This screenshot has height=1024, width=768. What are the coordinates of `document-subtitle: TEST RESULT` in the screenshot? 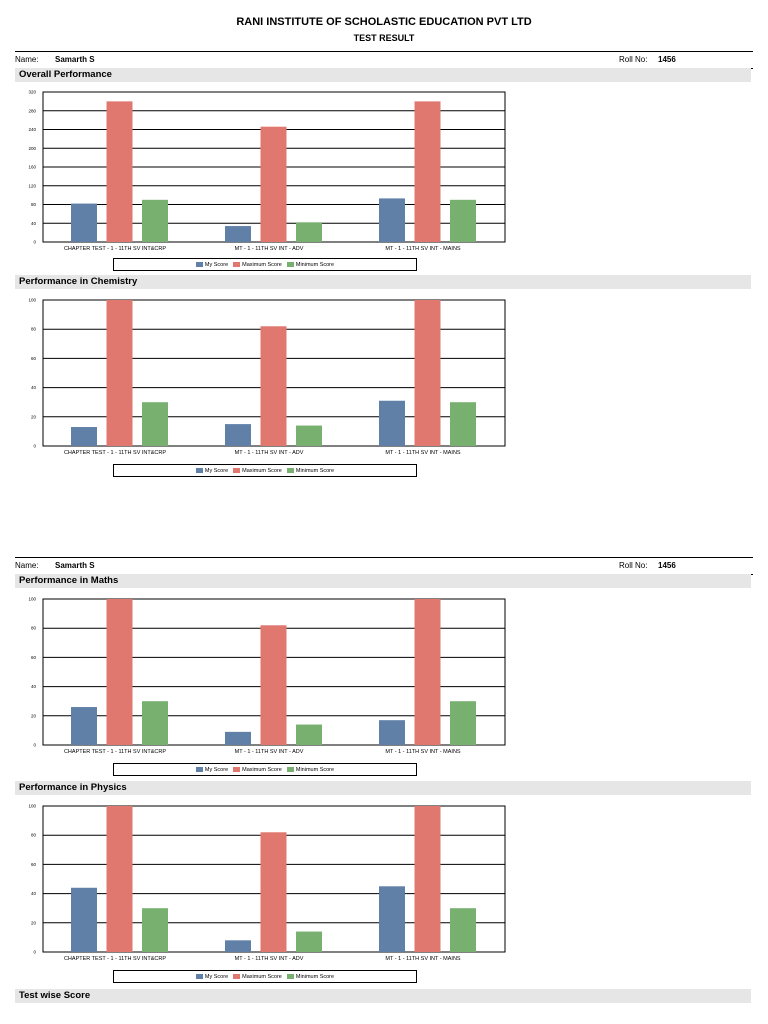 It's located at (384, 38).